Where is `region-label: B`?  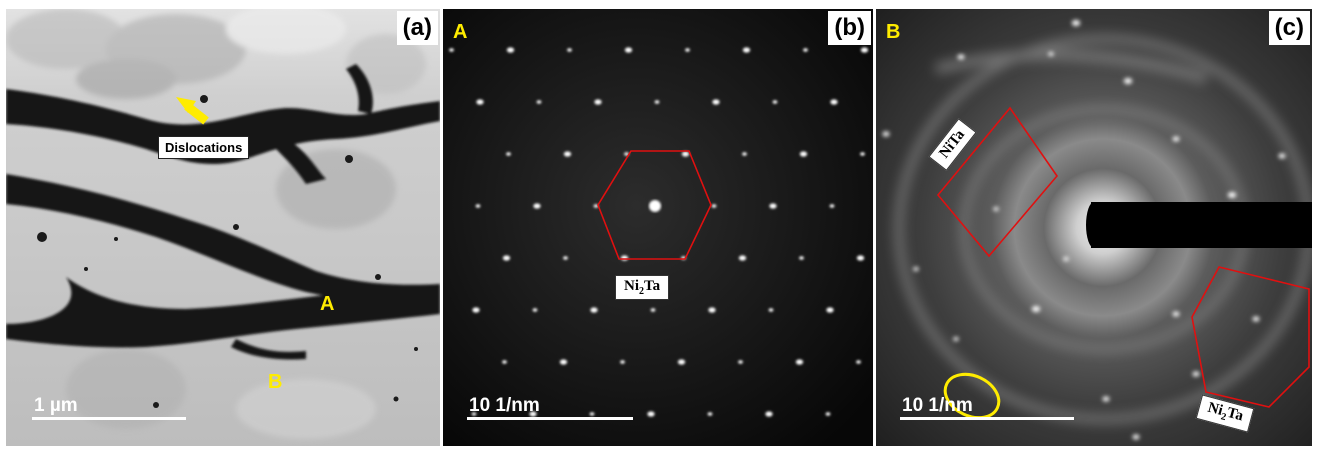 region-label: B is located at coordinates (893, 32).